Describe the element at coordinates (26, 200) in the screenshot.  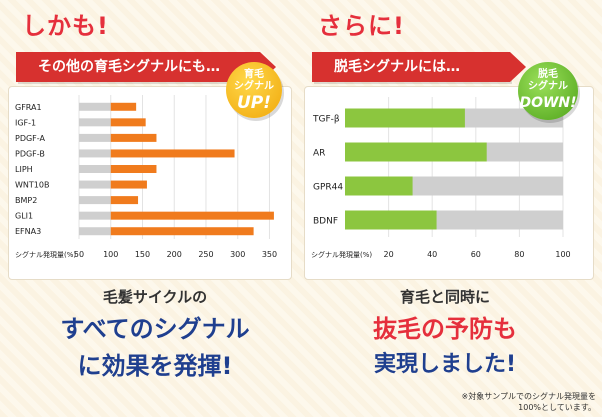
I see `category-label: BMP2` at that location.